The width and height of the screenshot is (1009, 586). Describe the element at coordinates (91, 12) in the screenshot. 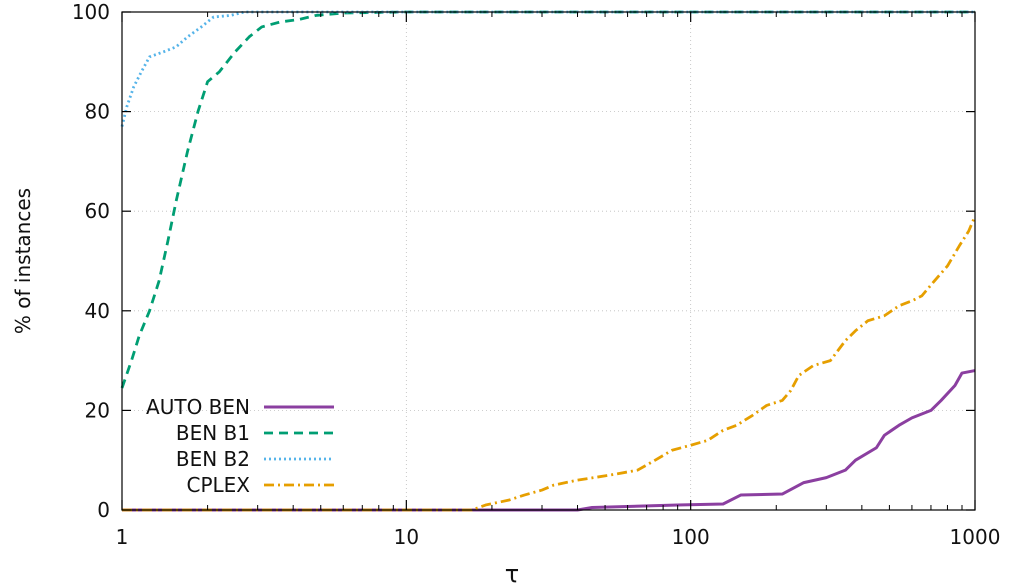

I see `y-tick-label: 100` at that location.